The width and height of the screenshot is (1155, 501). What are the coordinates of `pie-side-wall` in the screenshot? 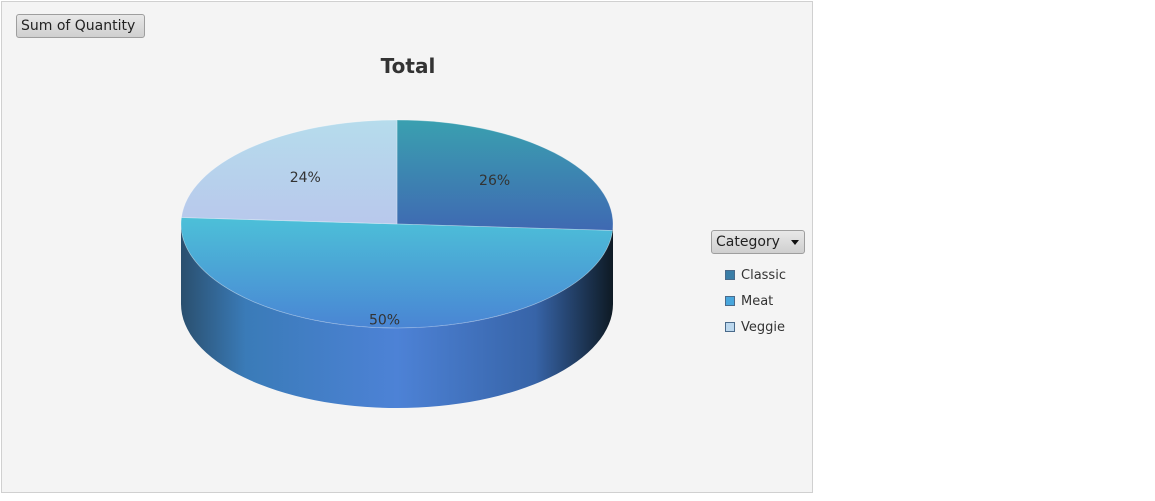 It's located at (397, 316).